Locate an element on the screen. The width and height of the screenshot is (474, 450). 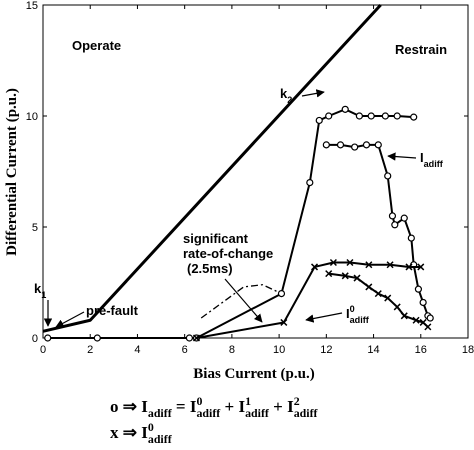
text-part: Restrain is located at coordinates (421, 49).